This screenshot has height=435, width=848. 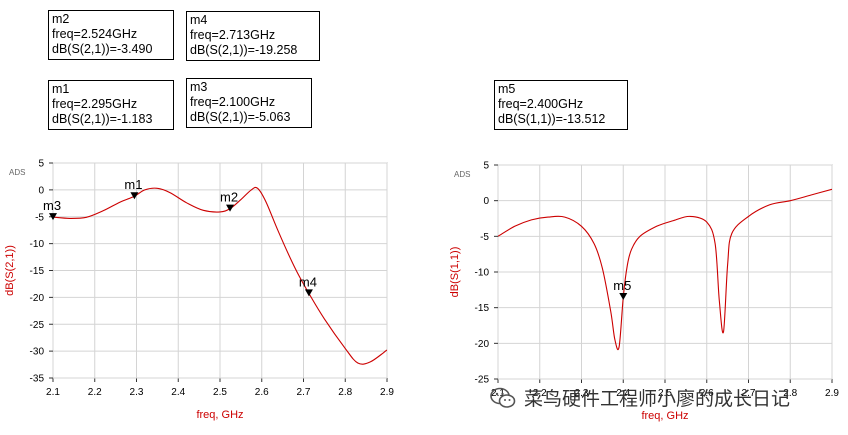 What do you see at coordinates (52, 205) in the screenshot?
I see `marker-label: m3` at bounding box center [52, 205].